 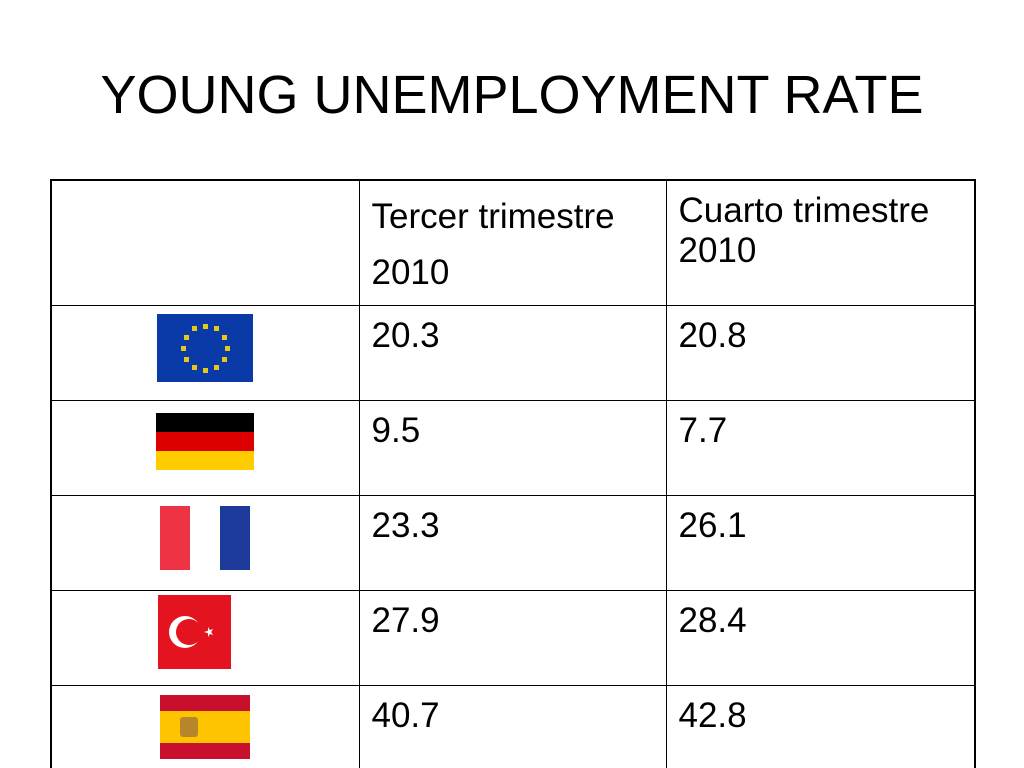 What do you see at coordinates (493, 216) in the screenshot?
I see `header-q3-line1: Tercer trimestre` at bounding box center [493, 216].